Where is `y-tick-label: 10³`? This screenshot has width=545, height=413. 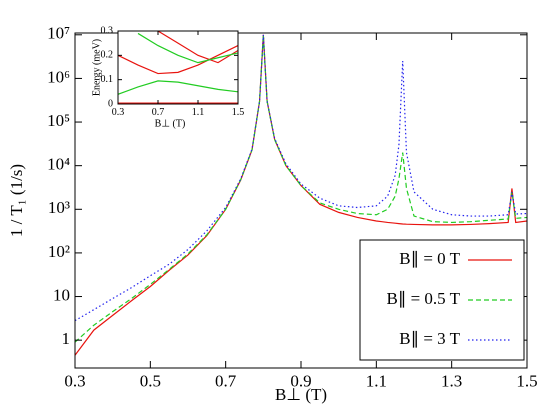
y-tick-label: 10³ is located at coordinates (59, 207).